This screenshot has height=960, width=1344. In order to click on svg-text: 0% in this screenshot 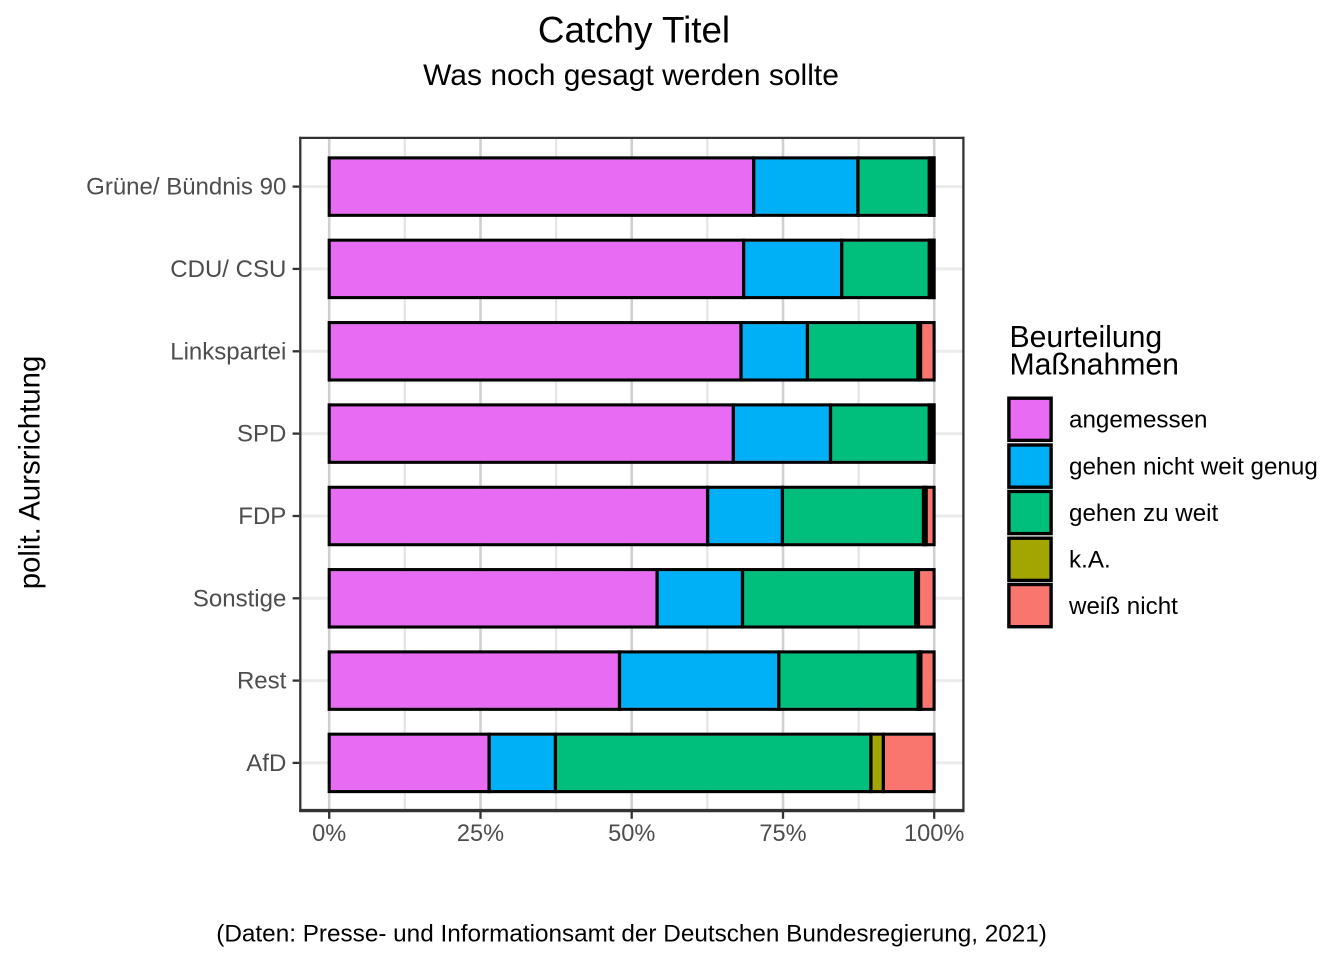, I will do `click(329, 834)`.